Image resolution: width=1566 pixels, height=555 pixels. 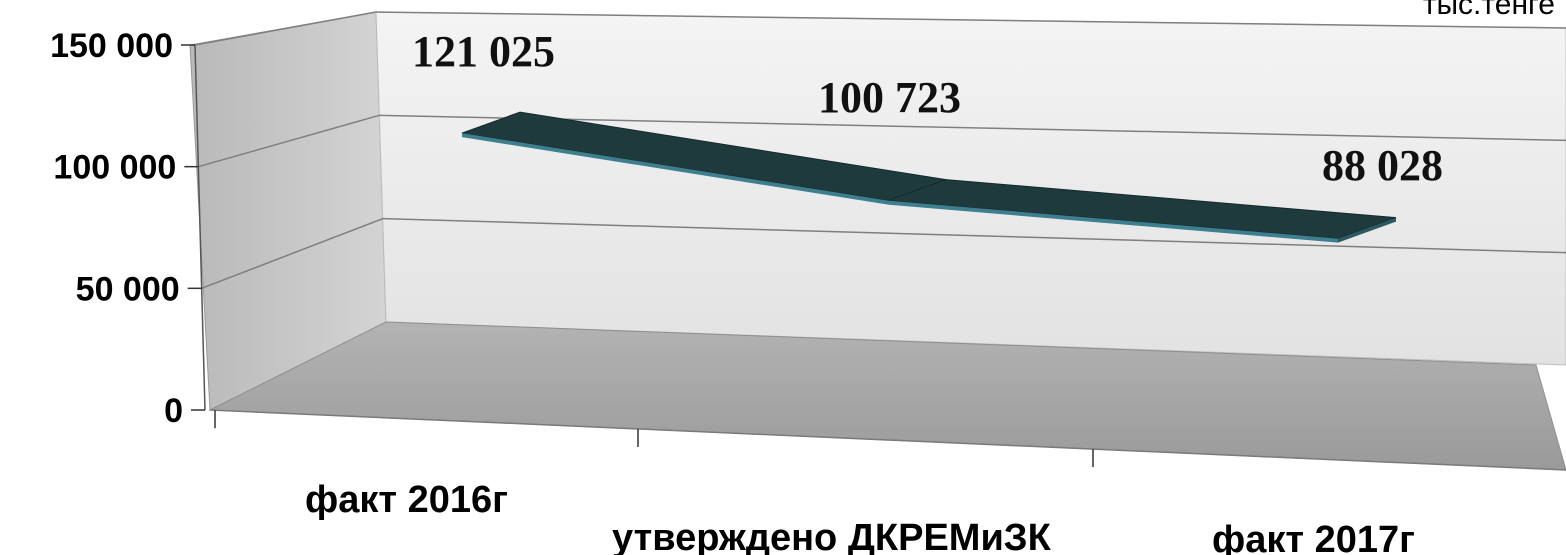 I want to click on x-axis-line, so click(x=887, y=440).